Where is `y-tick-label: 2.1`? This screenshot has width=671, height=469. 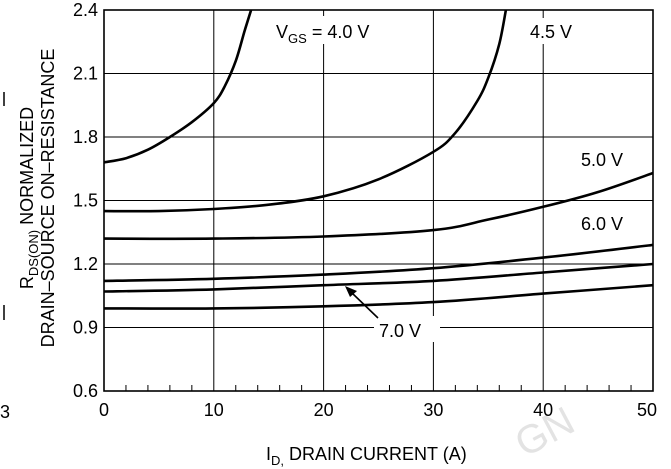 y-tick-label: 2.1 is located at coordinates (85, 74).